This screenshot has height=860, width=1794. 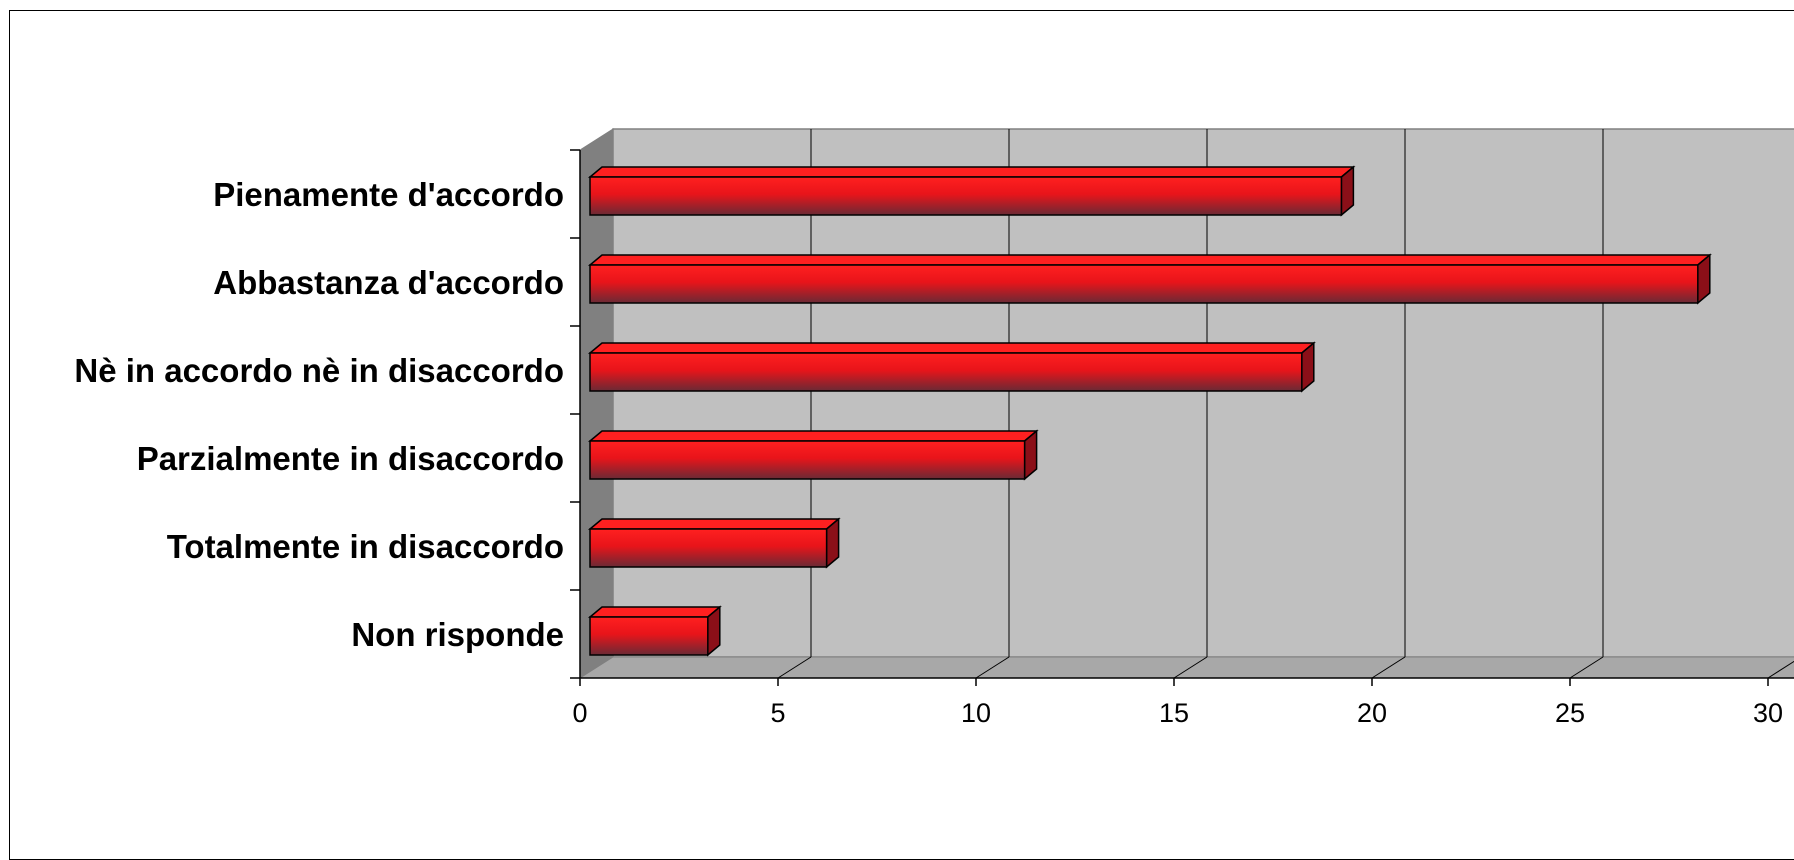 What do you see at coordinates (350, 458) in the screenshot?
I see `category-label: Parzialmente in disaccordo` at bounding box center [350, 458].